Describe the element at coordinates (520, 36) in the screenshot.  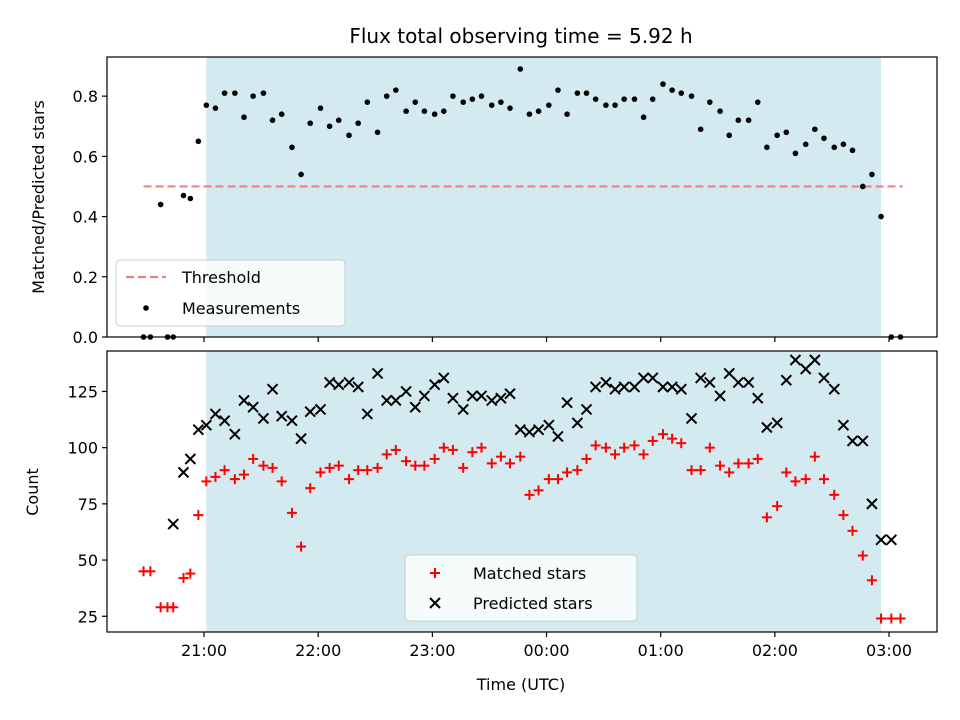
I see `chart-title: Flux total observing time = 5.92 h` at that location.